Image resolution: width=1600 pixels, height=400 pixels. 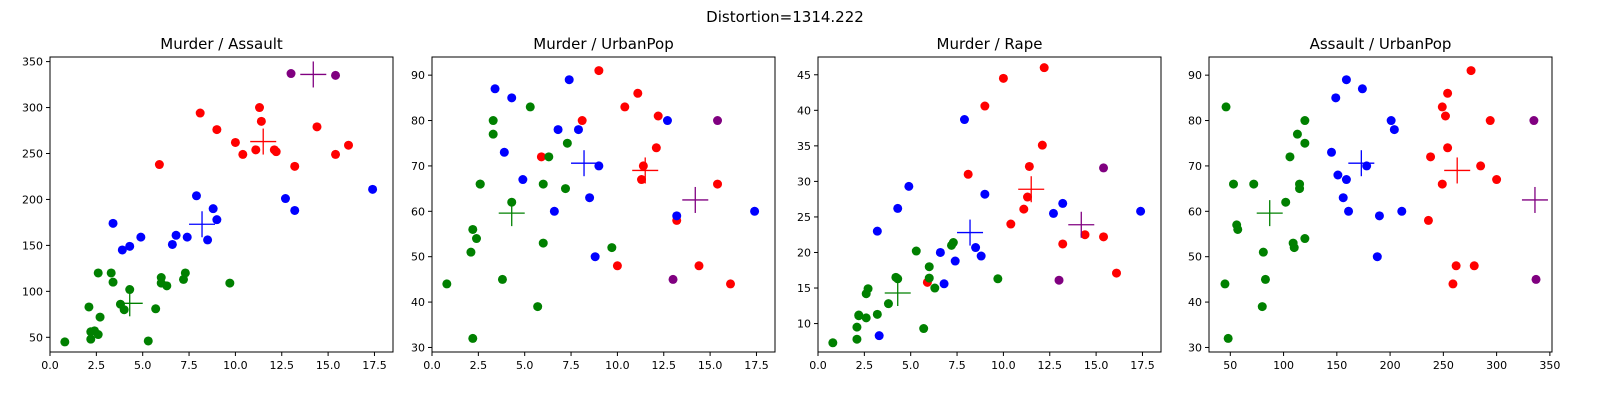 I want to click on y-tick-label: 50, so click(x=1195, y=257).